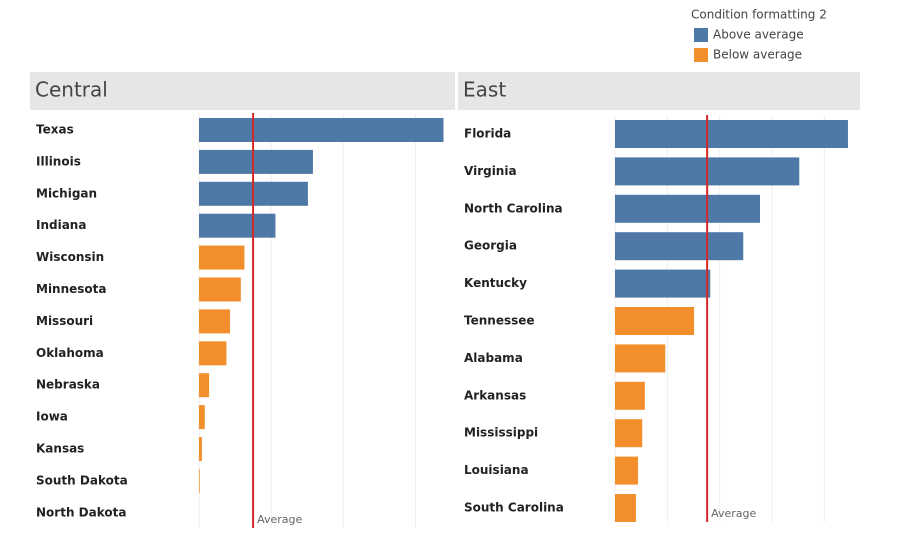 Image resolution: width=911 pixels, height=551 pixels. Describe the element at coordinates (60, 449) in the screenshot. I see `row-label: Kansas` at that location.